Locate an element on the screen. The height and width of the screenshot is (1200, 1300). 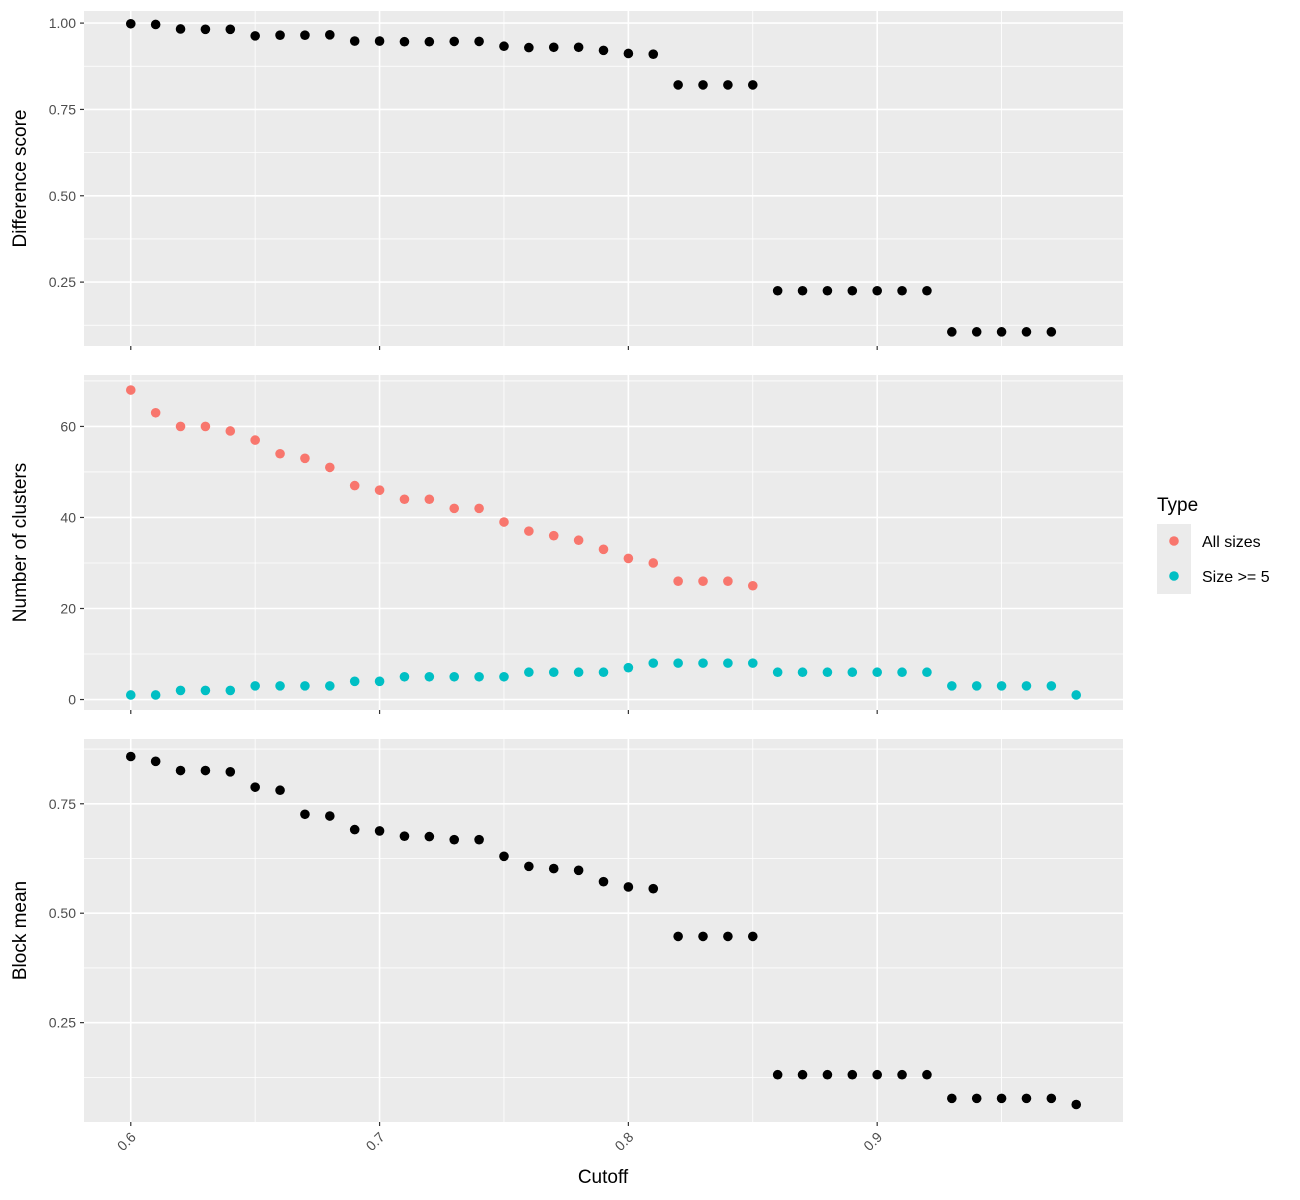
legend-label-all-sizes: All sizes is located at coordinates (1231, 542).